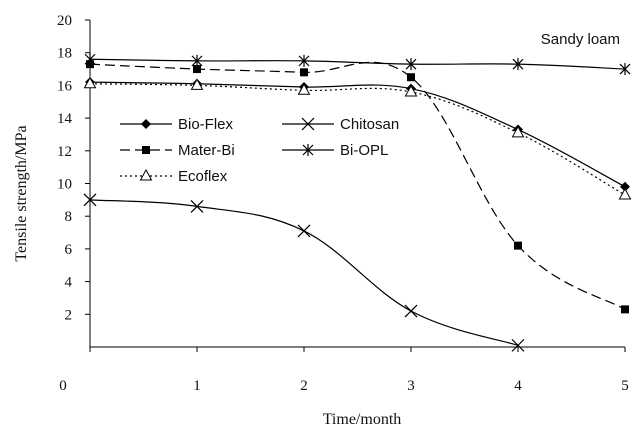 This screenshot has width=637, height=432. I want to click on legend-item-bi-opl: Bi-OPL, so click(335, 150).